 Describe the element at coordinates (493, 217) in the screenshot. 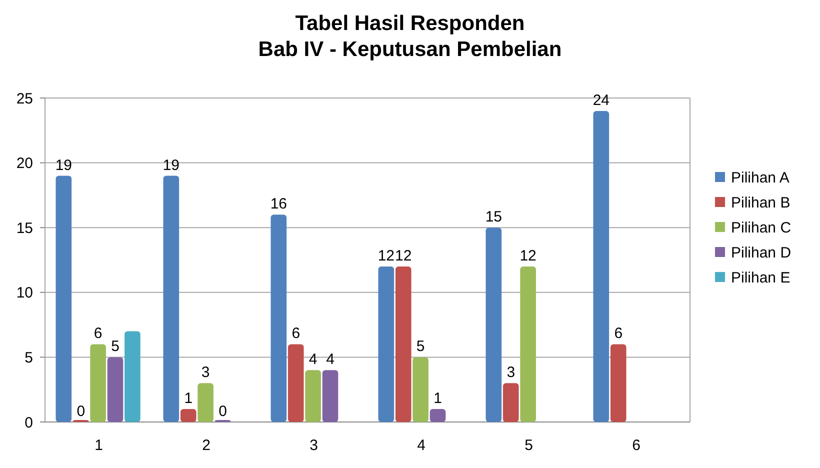

I see `data-label: 15` at that location.